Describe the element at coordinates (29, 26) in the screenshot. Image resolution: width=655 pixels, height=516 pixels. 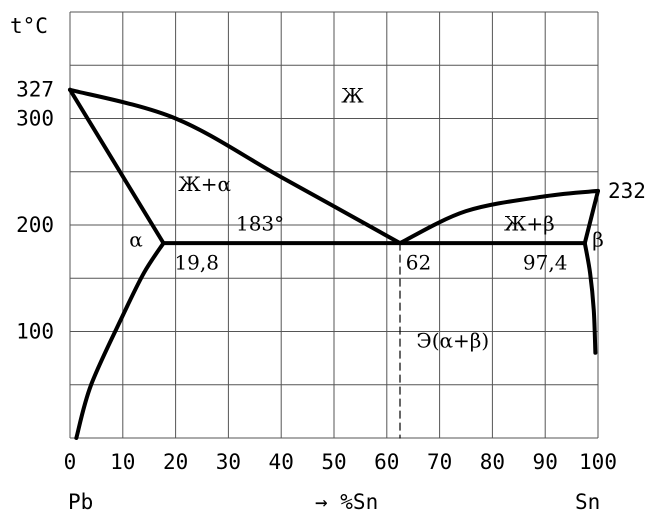
I see `y-axis-label: t°C` at that location.